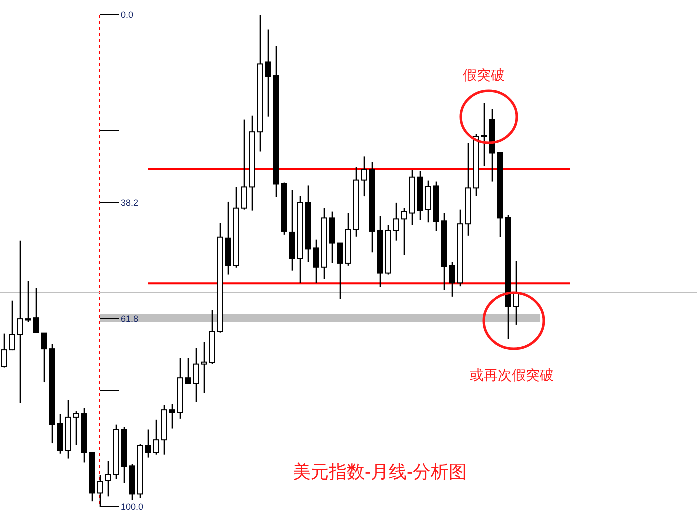  I want to click on annotation: 假突破, so click(484, 75).